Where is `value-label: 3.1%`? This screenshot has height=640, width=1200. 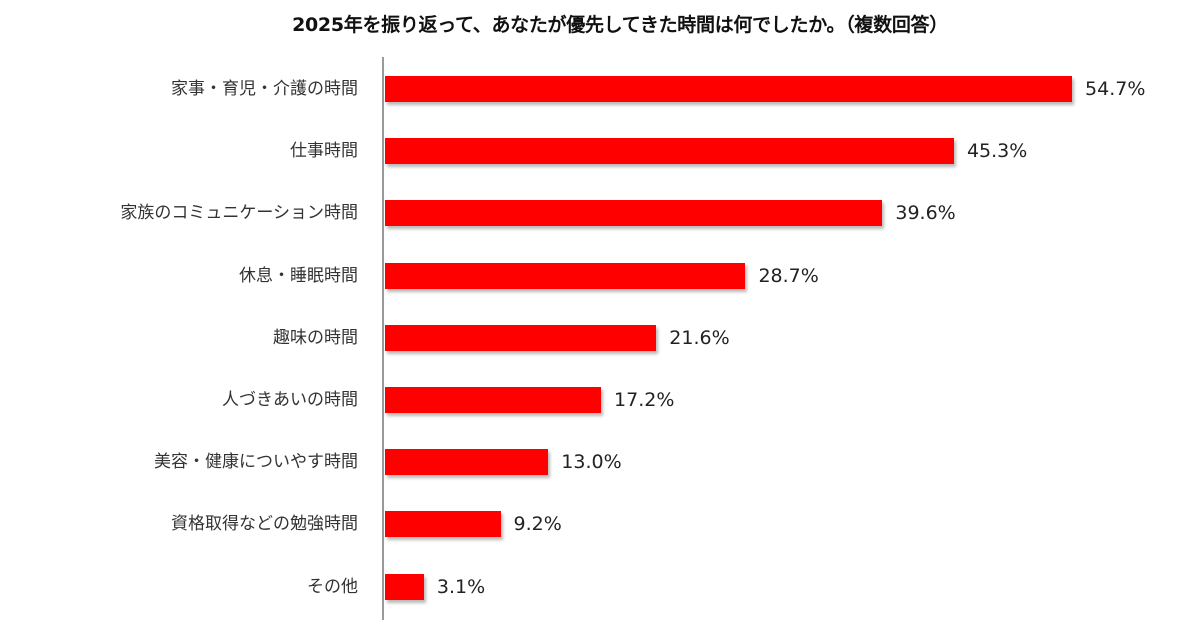
value-label: 3.1% is located at coordinates (461, 586).